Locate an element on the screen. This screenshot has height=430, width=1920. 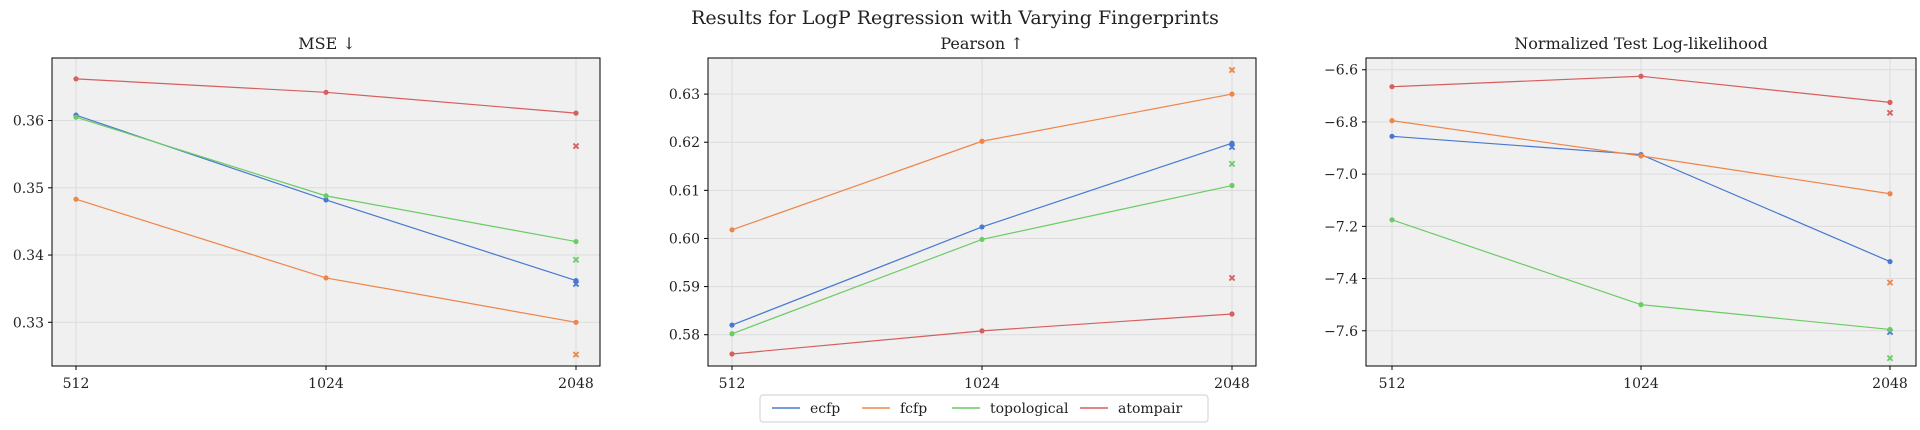
legend-frame is located at coordinates (984, 408).